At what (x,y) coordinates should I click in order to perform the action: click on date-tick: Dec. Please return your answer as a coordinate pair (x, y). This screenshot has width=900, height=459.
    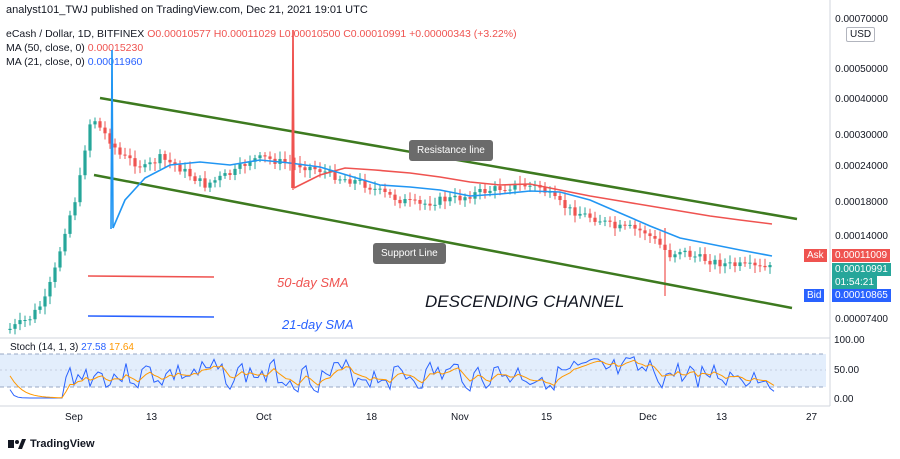
    Looking at the image, I should click on (648, 417).